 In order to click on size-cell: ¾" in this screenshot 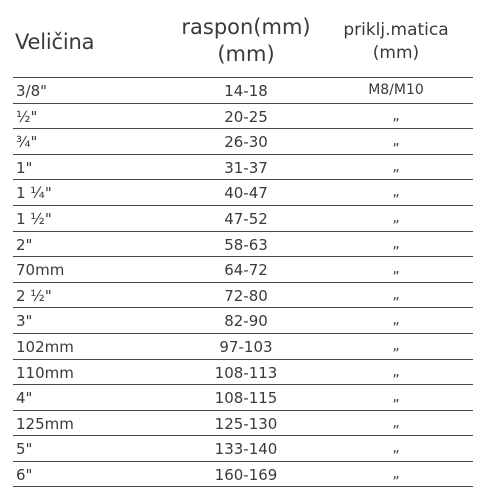, I will do `click(27, 142)`.